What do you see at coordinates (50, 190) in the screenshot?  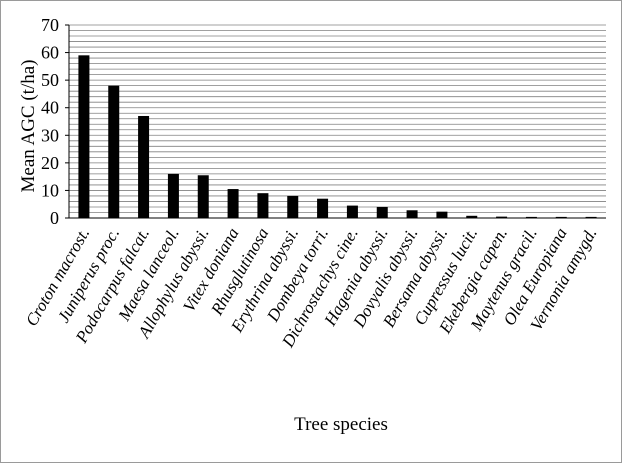 I see `y-tick-label: 10` at bounding box center [50, 190].